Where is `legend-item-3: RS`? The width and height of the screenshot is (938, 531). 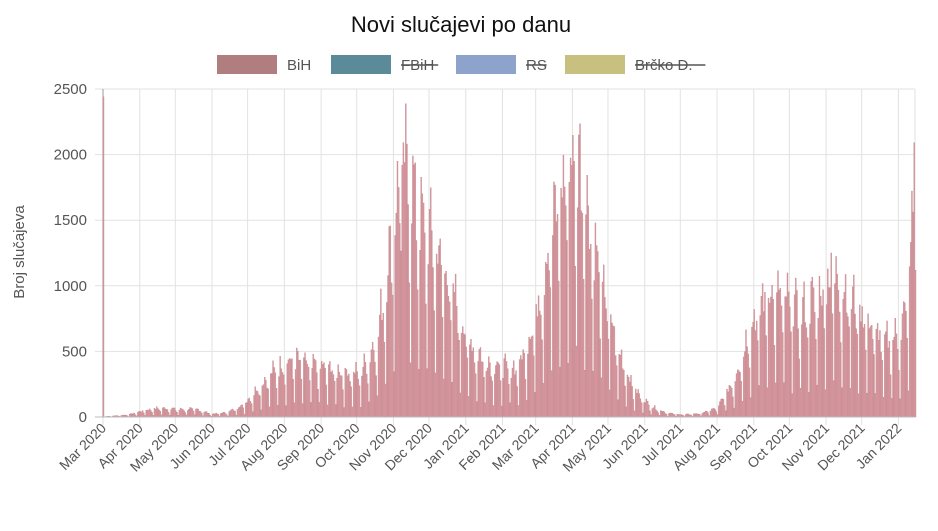 legend-item-3: RS is located at coordinates (501, 64).